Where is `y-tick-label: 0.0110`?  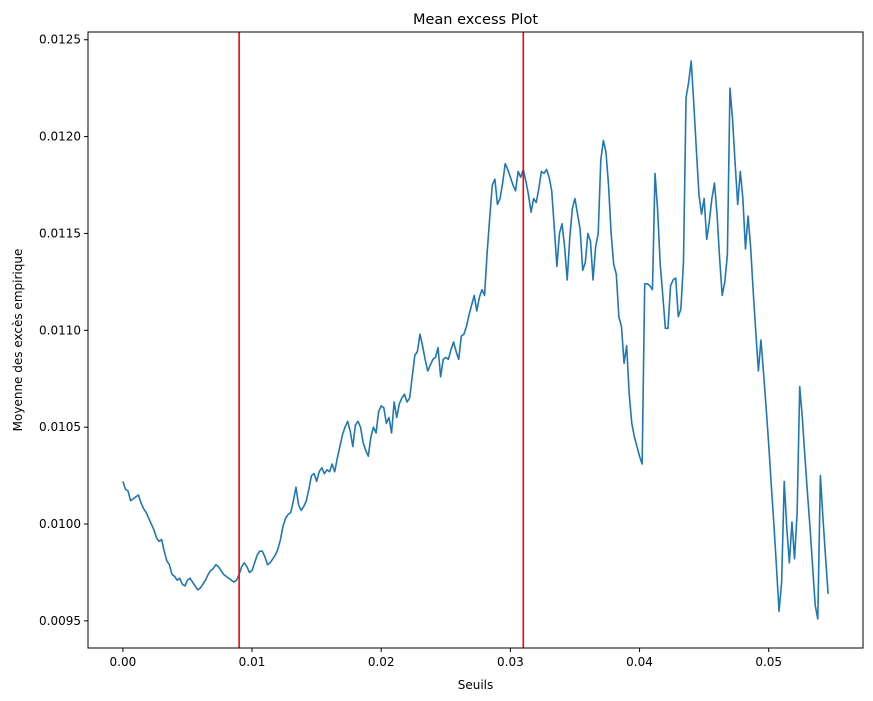
y-tick-label: 0.0110 is located at coordinates (60, 330).